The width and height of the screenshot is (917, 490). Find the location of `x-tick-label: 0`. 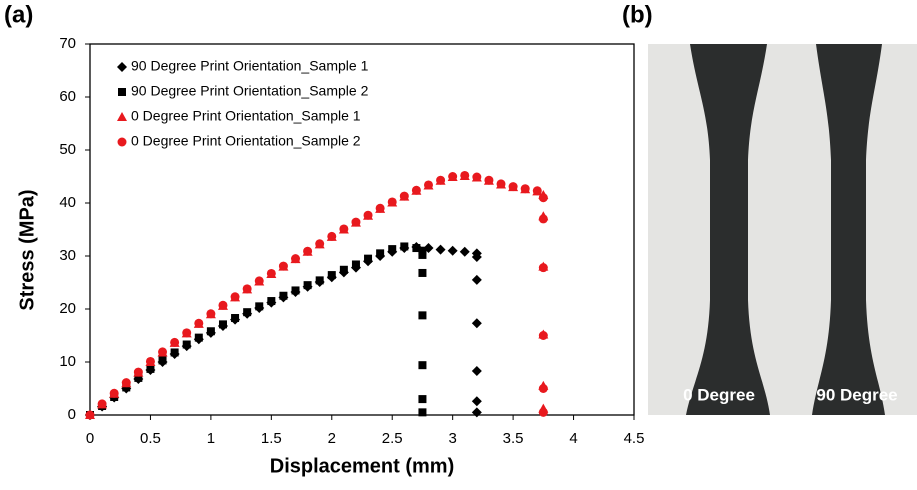

x-tick-label: 0 is located at coordinates (90, 438).